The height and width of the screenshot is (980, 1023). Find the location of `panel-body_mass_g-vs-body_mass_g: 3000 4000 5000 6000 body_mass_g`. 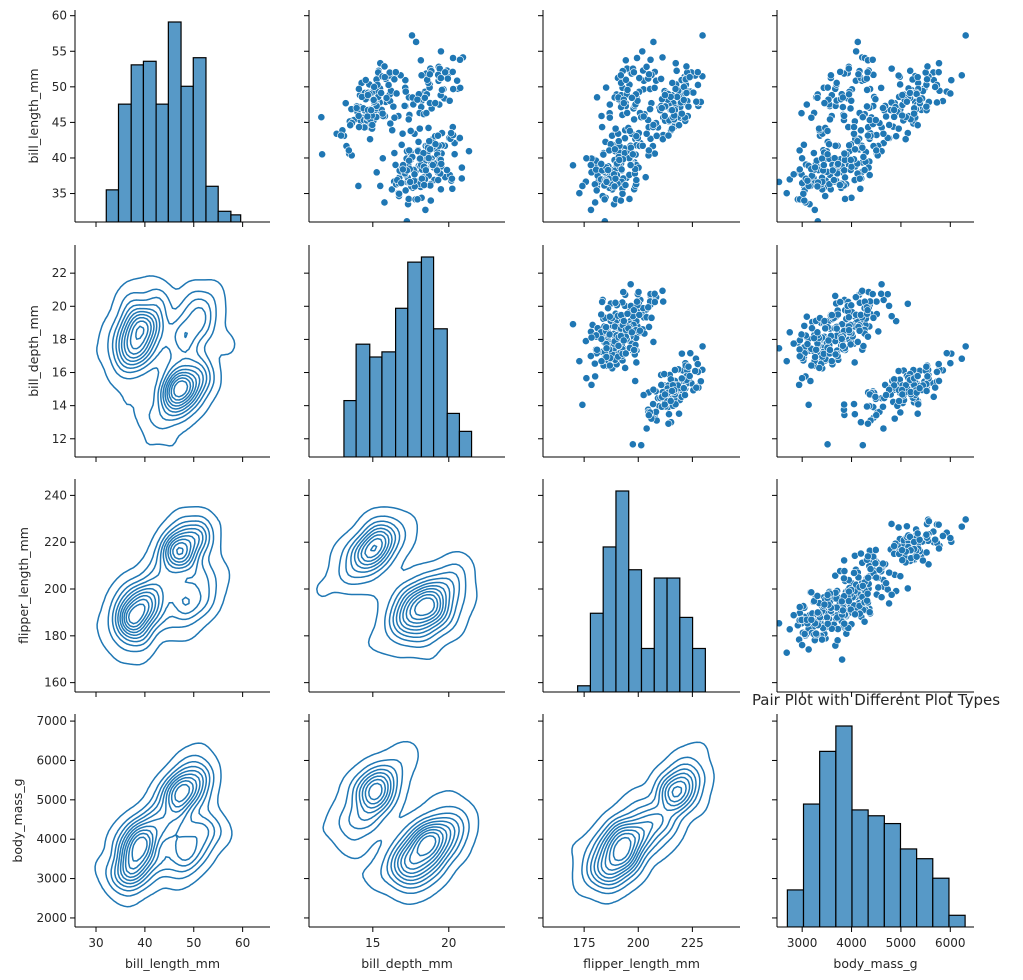

panel-body_mass_g-vs-body_mass_g: 3000 4000 5000 6000 body_mass_g is located at coordinates (873, 842).